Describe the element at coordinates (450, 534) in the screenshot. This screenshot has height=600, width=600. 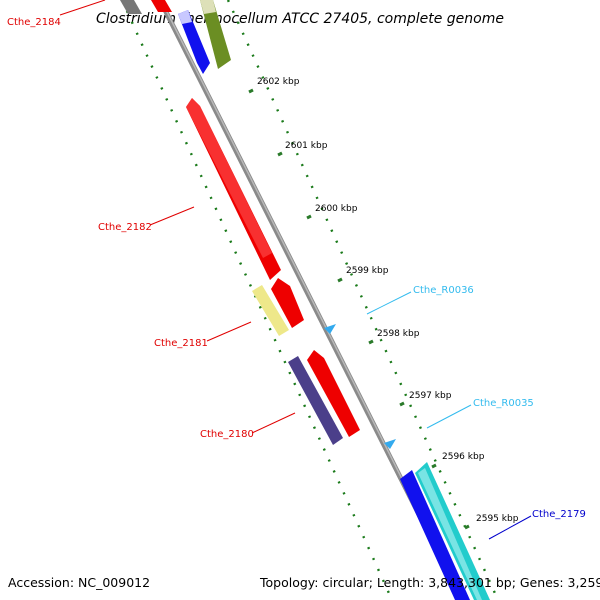
I see `gene-cthe-2179-cyan-shade` at that location.